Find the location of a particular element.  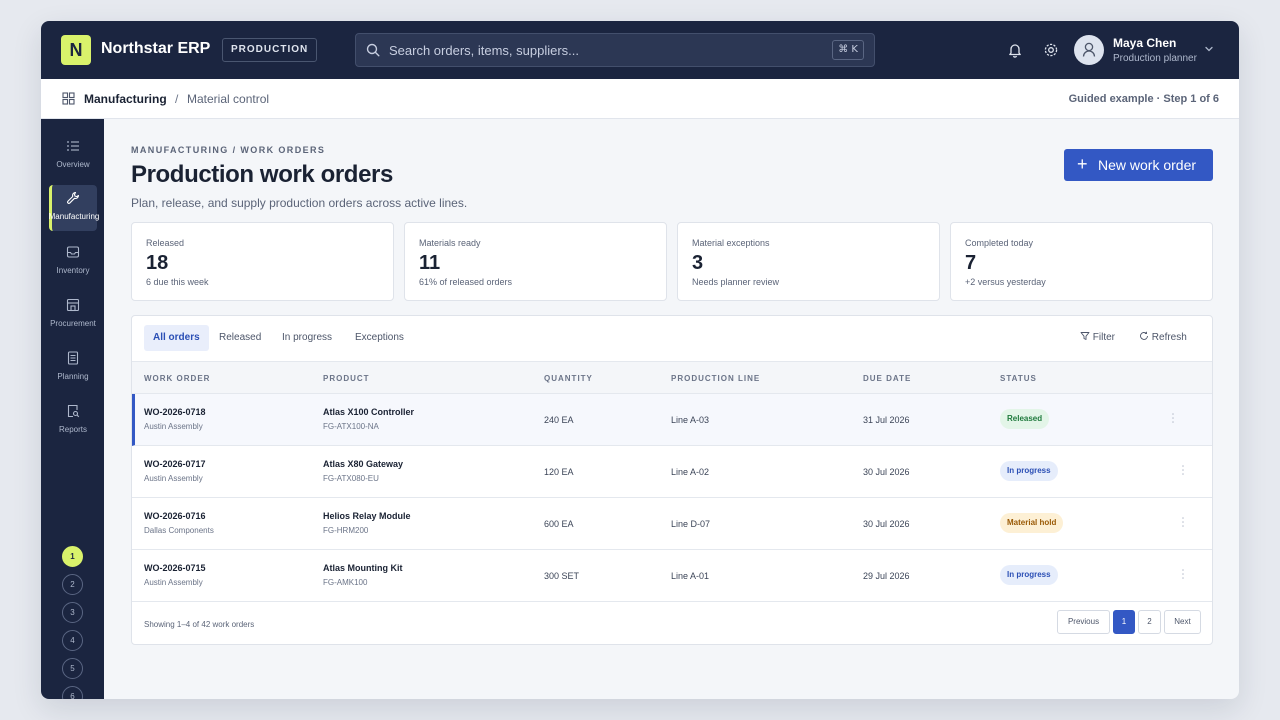

stat-card-released: Released 18 6 due this week is located at coordinates (262, 261).